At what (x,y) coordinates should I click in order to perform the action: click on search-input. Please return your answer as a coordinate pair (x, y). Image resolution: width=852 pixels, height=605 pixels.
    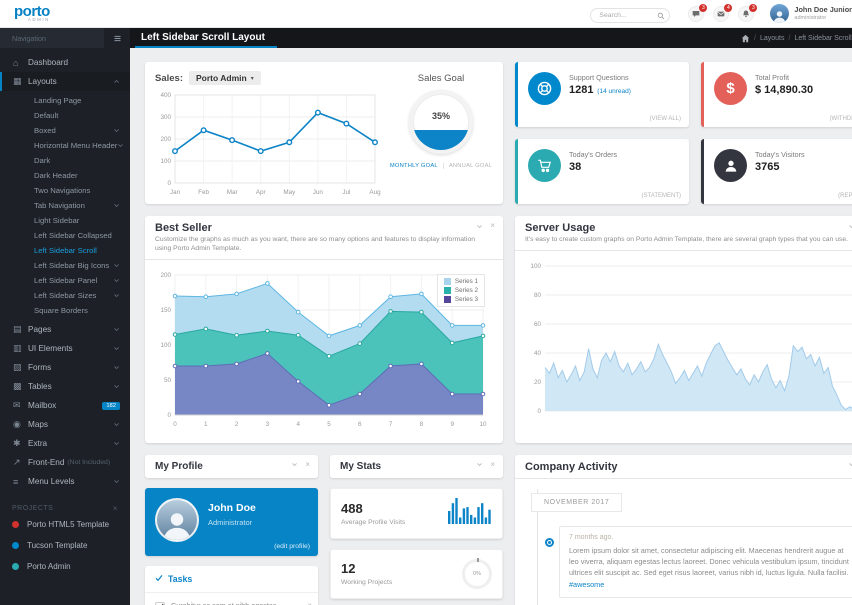
    Looking at the image, I should click on (630, 15).